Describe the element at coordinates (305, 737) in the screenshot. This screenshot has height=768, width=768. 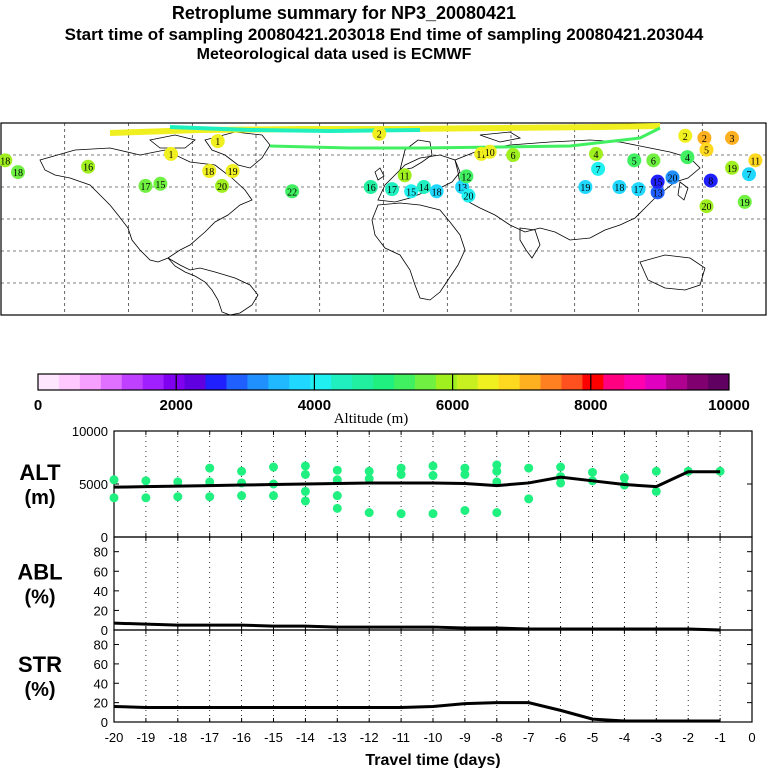
I see `x-tick-label: -14` at that location.